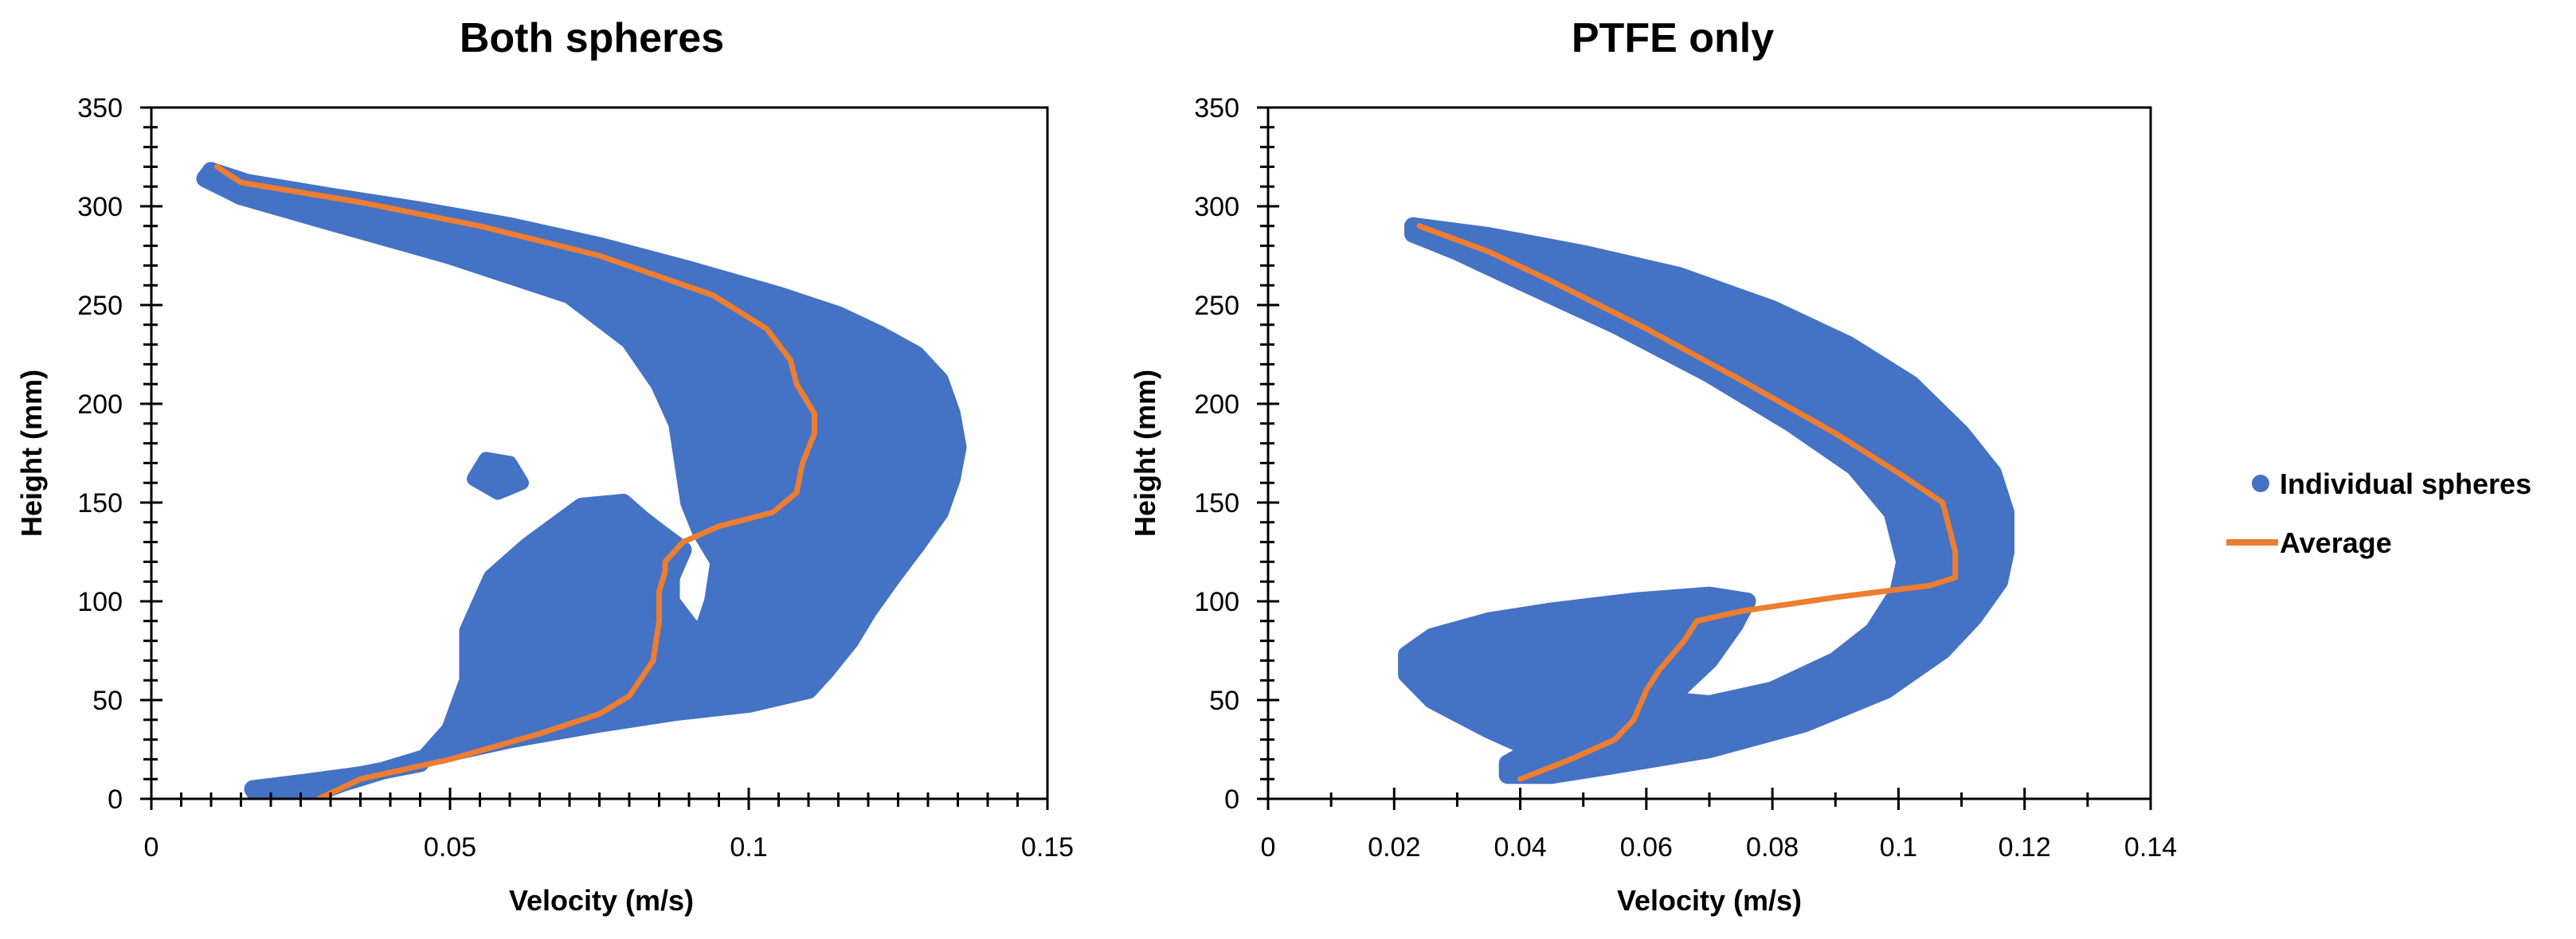  What do you see at coordinates (2405, 484) in the screenshot?
I see `legend-label-individual-spheres: Individual spheres` at bounding box center [2405, 484].